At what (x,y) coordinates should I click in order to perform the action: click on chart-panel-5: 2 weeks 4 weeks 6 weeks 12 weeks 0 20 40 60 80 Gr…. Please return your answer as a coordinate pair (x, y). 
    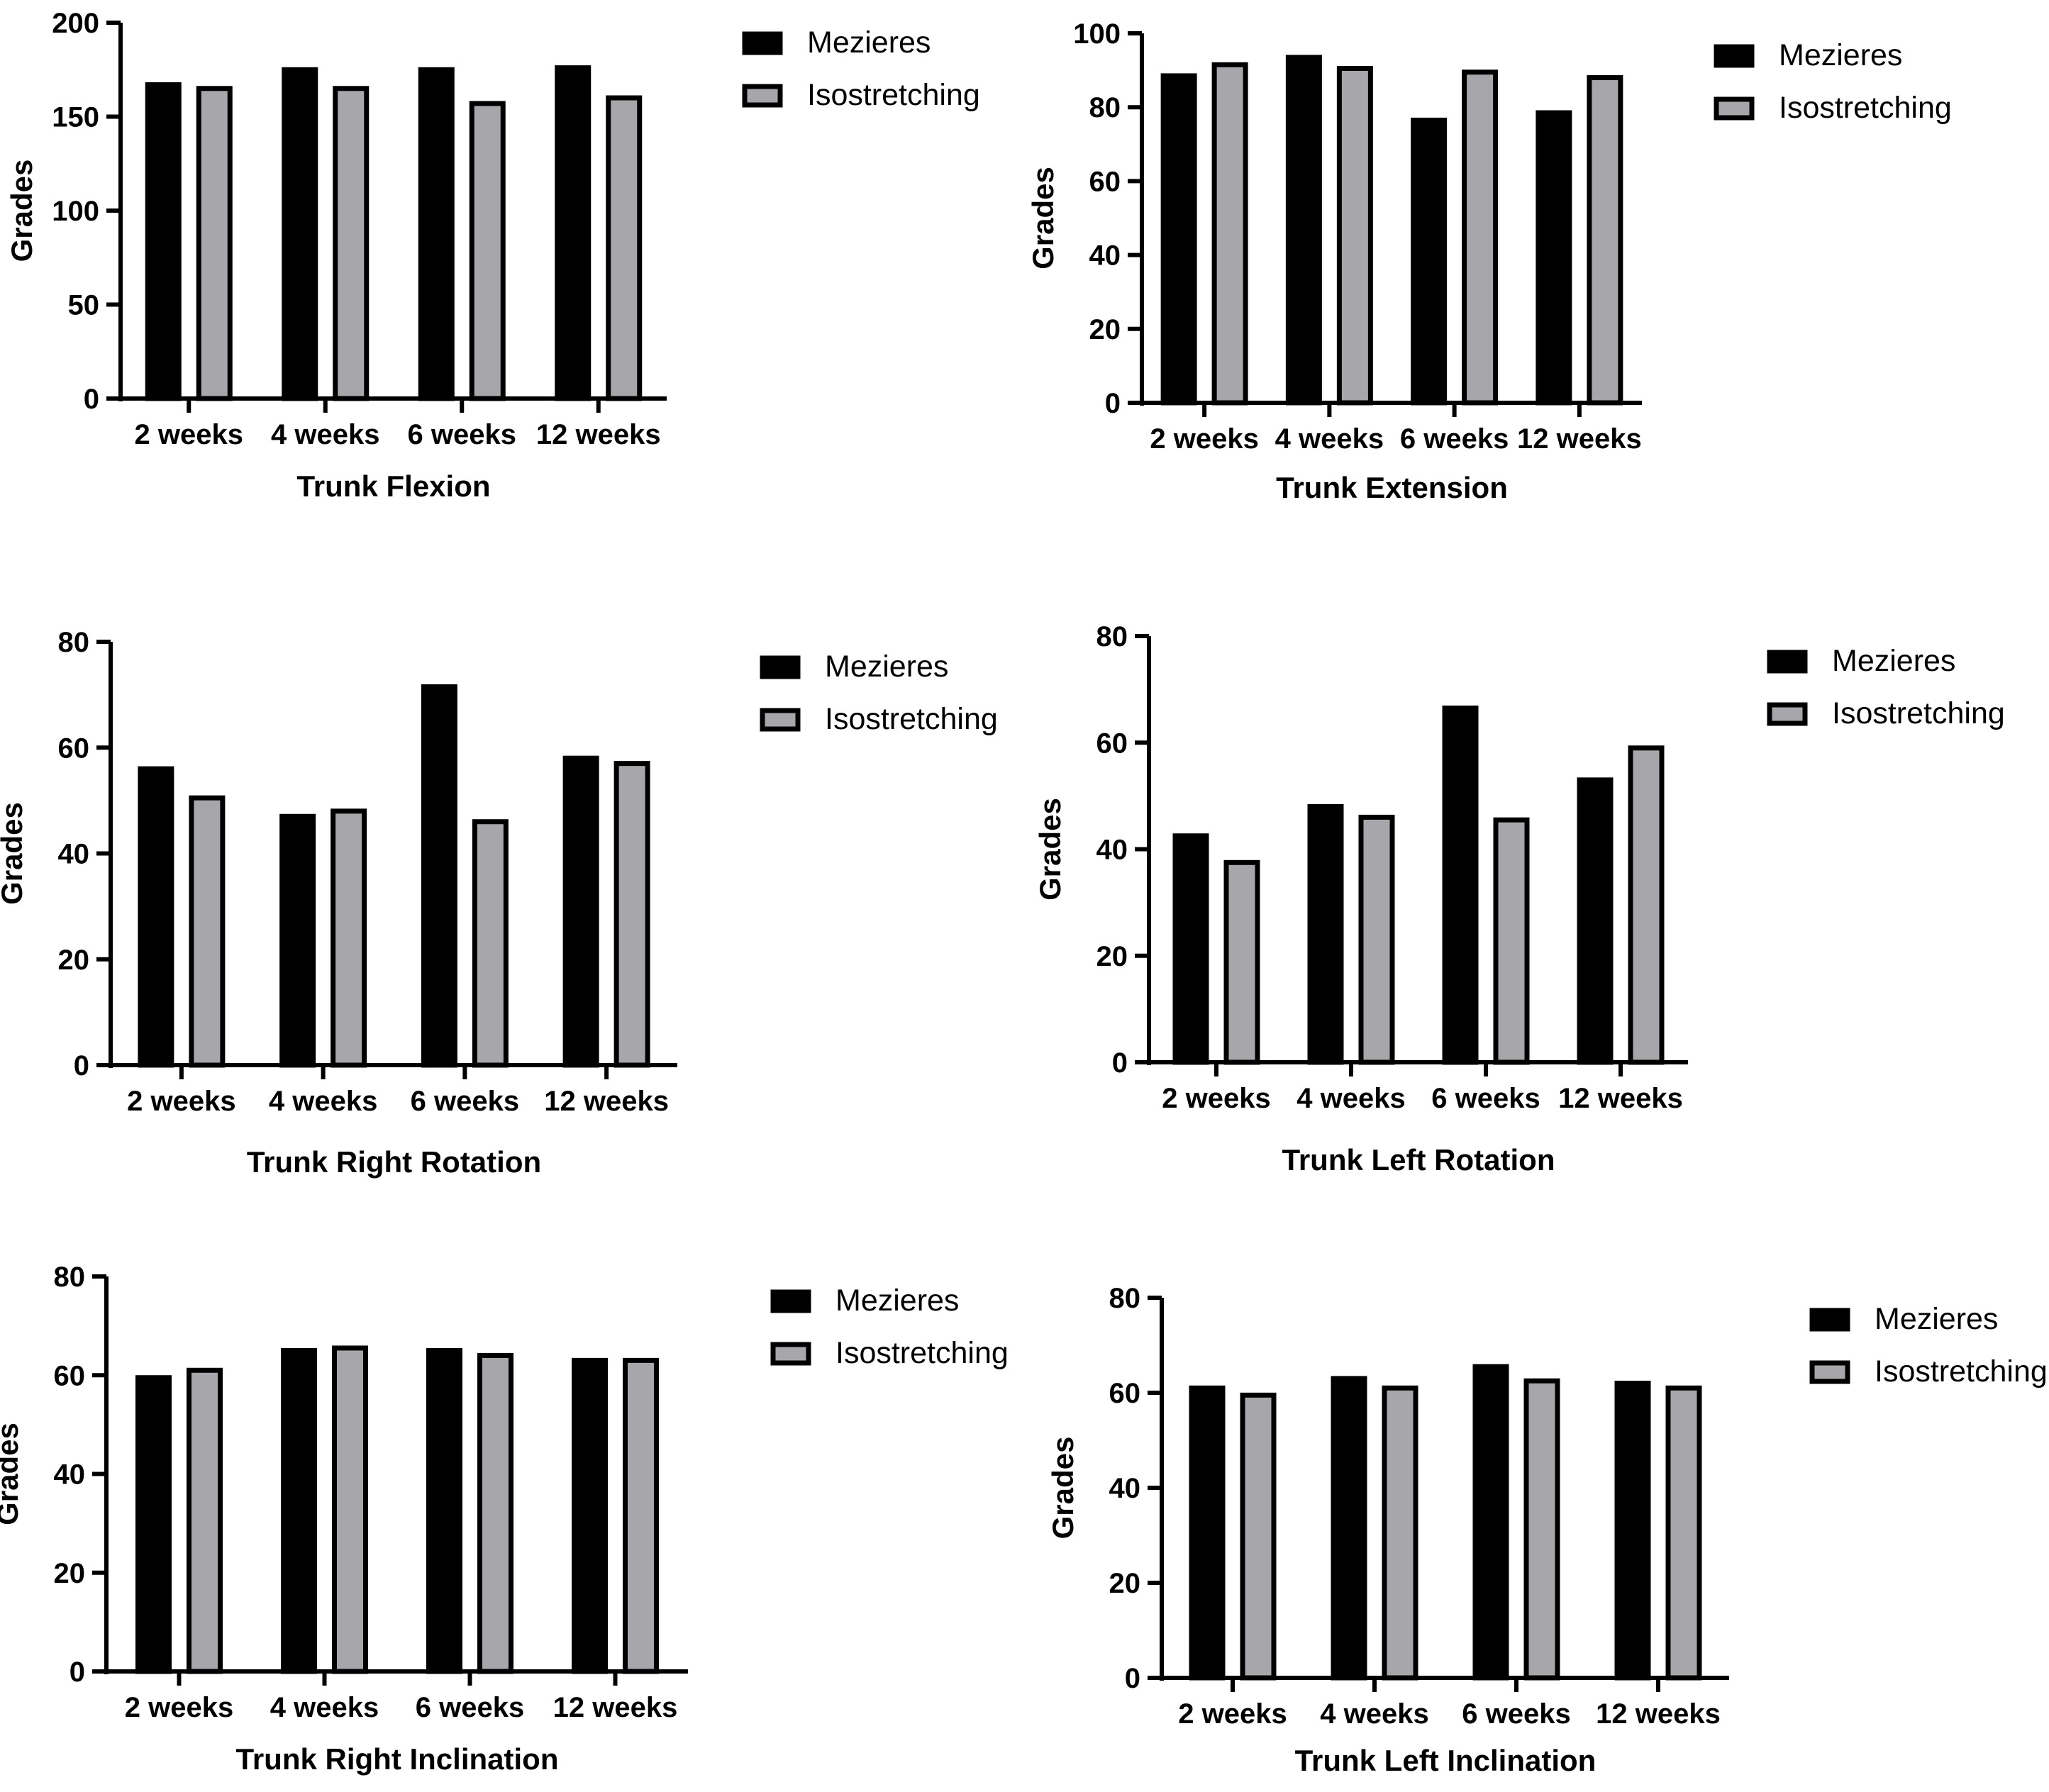
    Looking at the image, I should click on (504, 1519).